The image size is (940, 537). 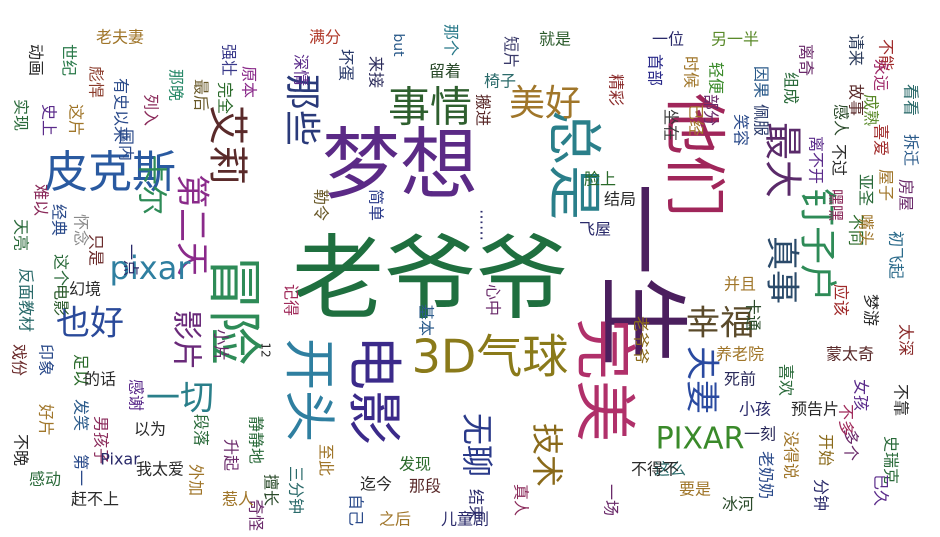 What do you see at coordinates (871, 310) in the screenshot?
I see `cloud-word: 梦游` at bounding box center [871, 310].